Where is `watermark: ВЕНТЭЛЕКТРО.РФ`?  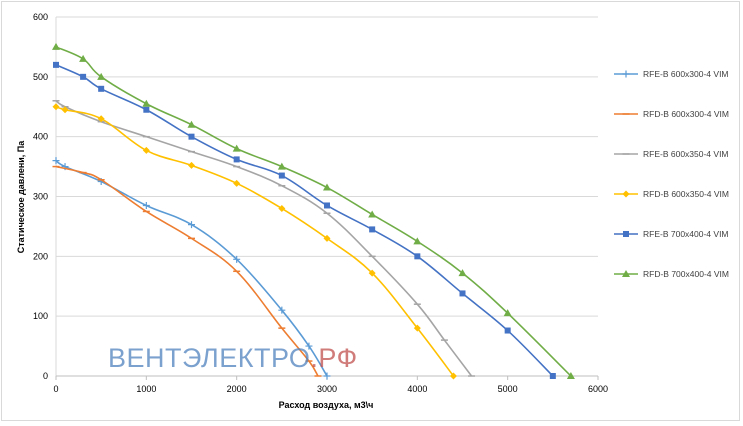
watermark: ВЕНТЭЛЕКТРО.РФ is located at coordinates (233, 358).